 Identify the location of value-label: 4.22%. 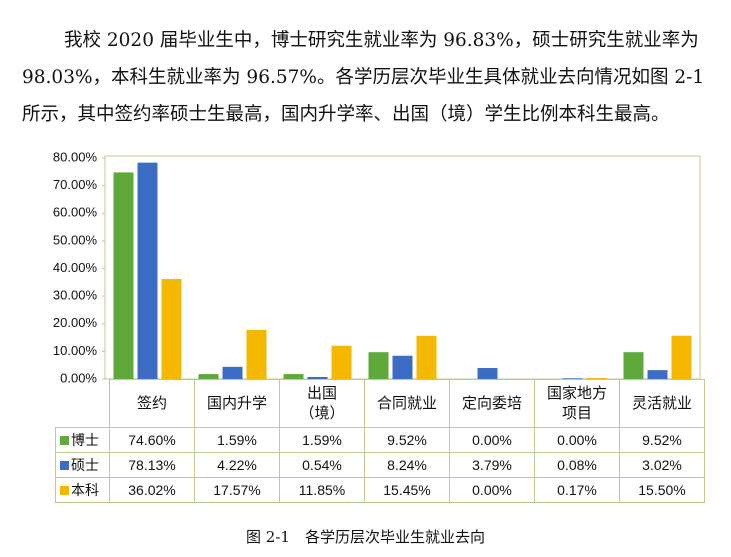
(237, 465).